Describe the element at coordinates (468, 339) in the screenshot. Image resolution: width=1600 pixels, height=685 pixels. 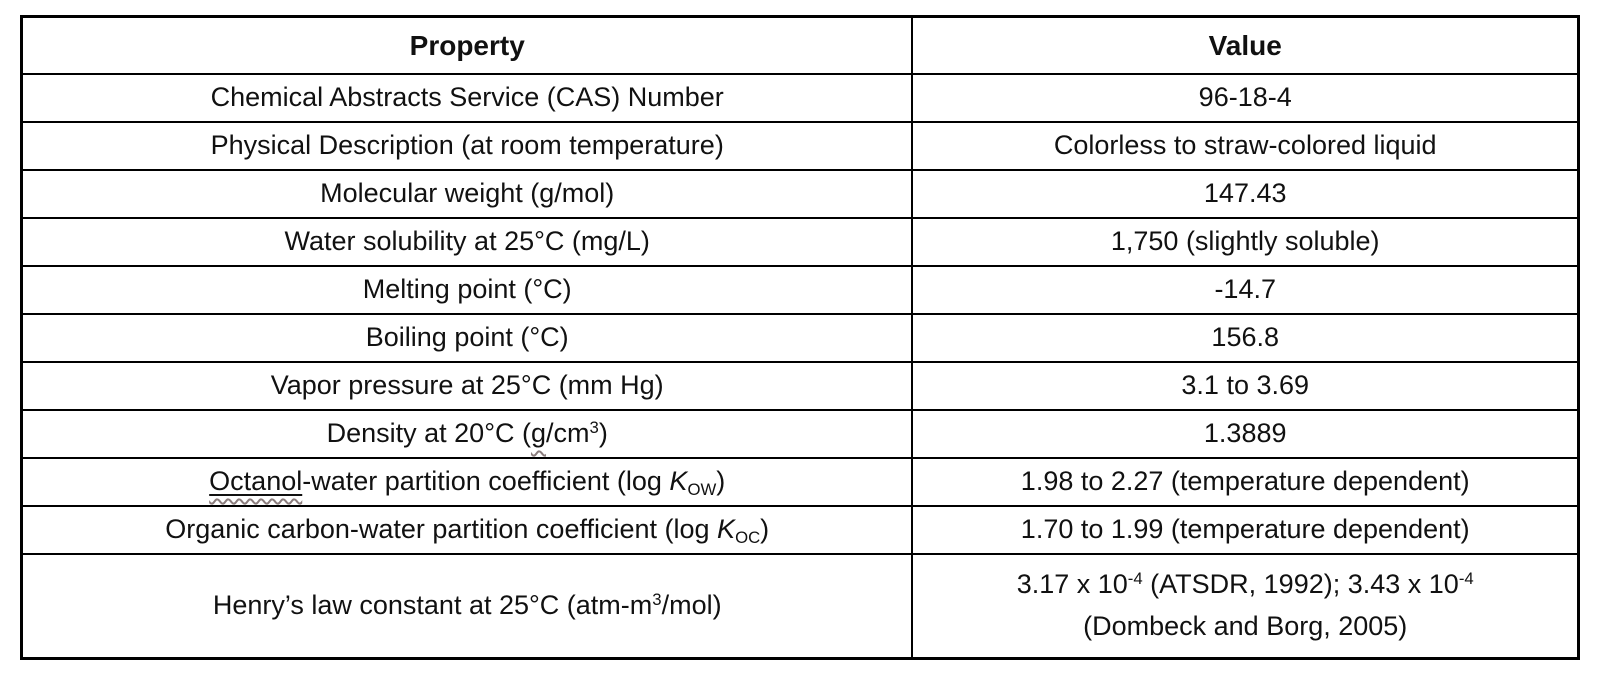
I see `property-cell-boiling-point: Boiling point (°C)` at that location.